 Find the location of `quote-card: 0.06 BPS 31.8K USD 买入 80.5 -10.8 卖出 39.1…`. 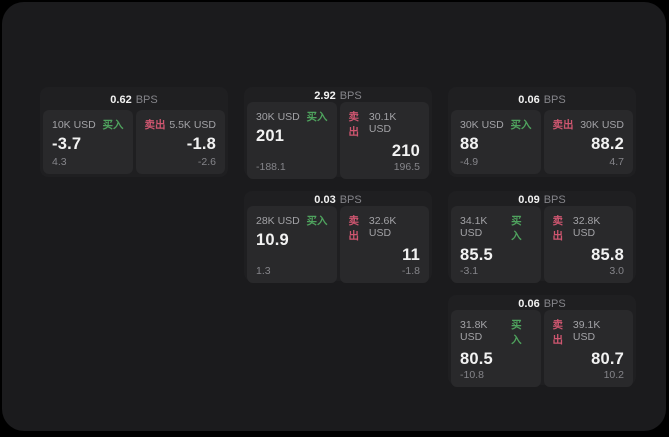

quote-card: 0.06 BPS 31.8K USD 买入 80.5 -10.8 卖出 39.1… is located at coordinates (542, 341).